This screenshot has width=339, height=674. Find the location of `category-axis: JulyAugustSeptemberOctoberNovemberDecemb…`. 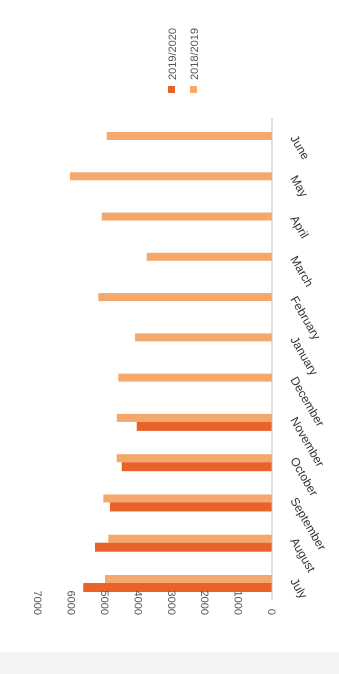

category-axis: JulyAugustSeptemberOctoberNovemberDecemb… is located at coordinates (307, 367).